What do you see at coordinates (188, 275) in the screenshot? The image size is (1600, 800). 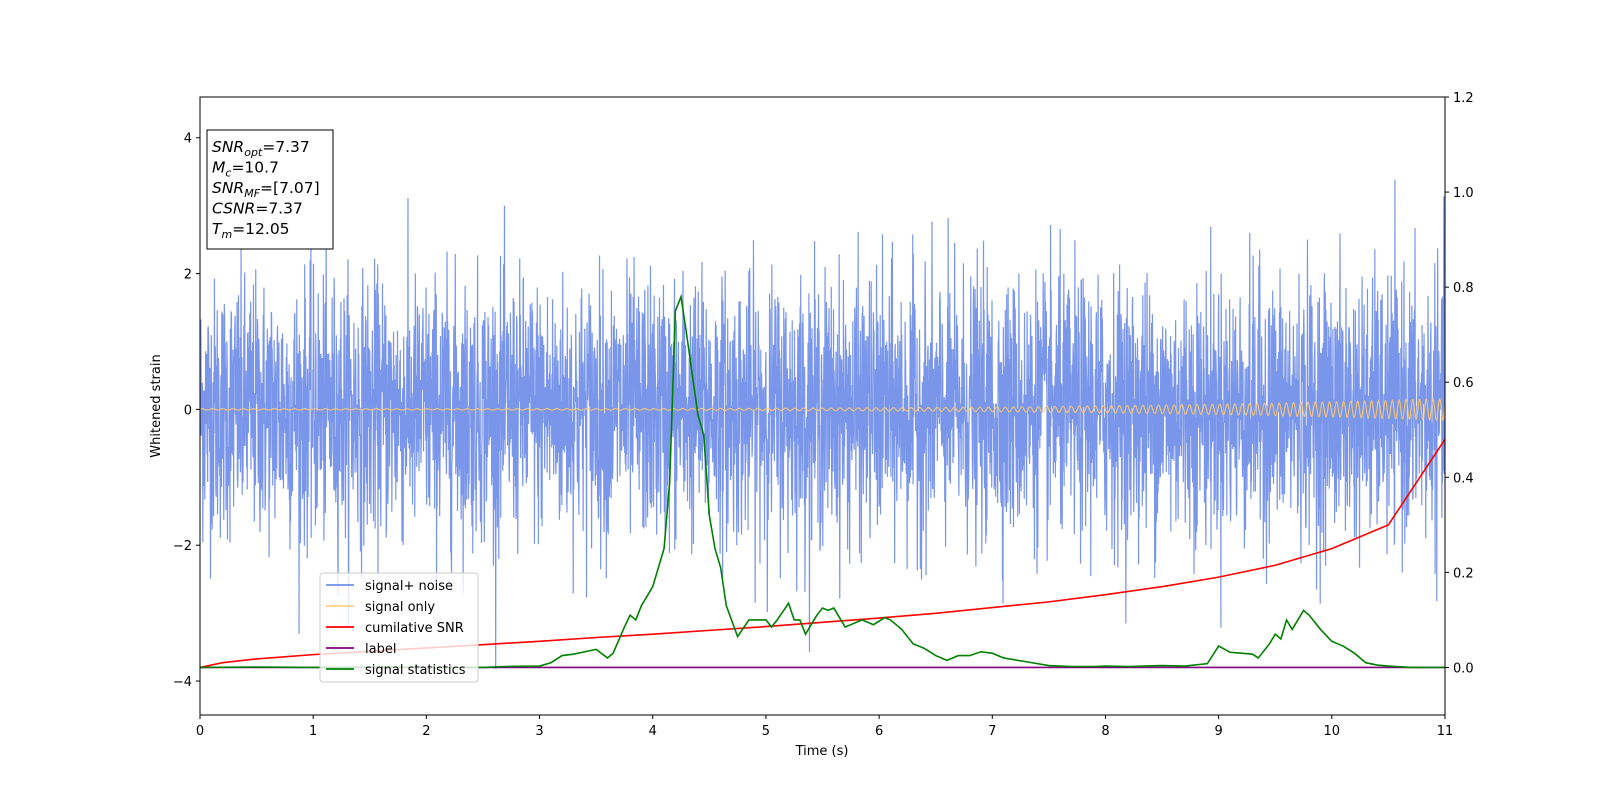 I see `y-tick-label: 2` at bounding box center [188, 275].